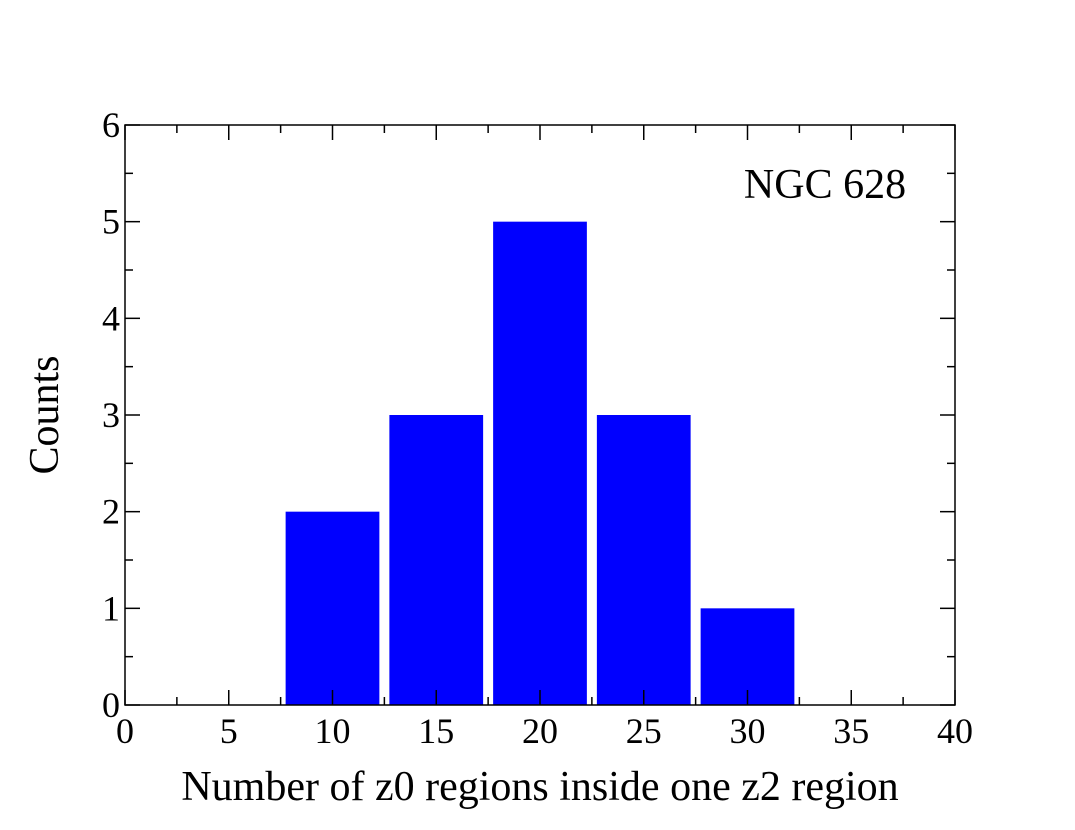  What do you see at coordinates (125, 731) in the screenshot?
I see `x-tick-label: 0` at bounding box center [125, 731].